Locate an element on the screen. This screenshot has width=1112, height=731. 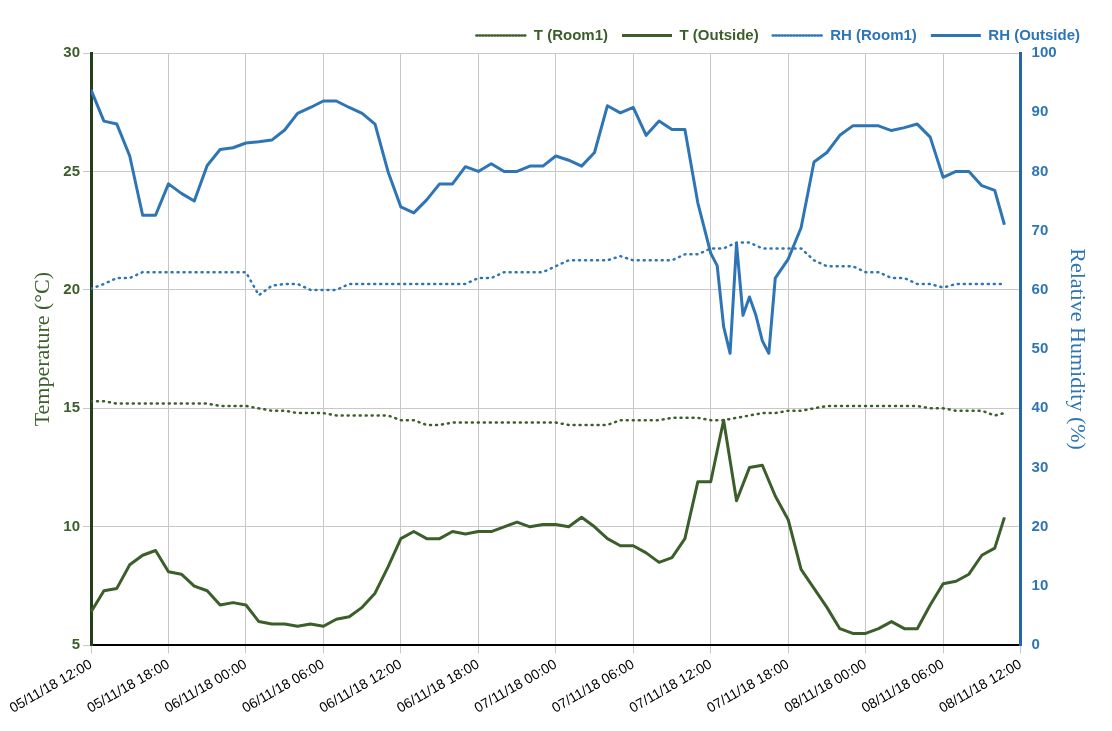
y2-tick-label: 60 is located at coordinates (1040, 289).